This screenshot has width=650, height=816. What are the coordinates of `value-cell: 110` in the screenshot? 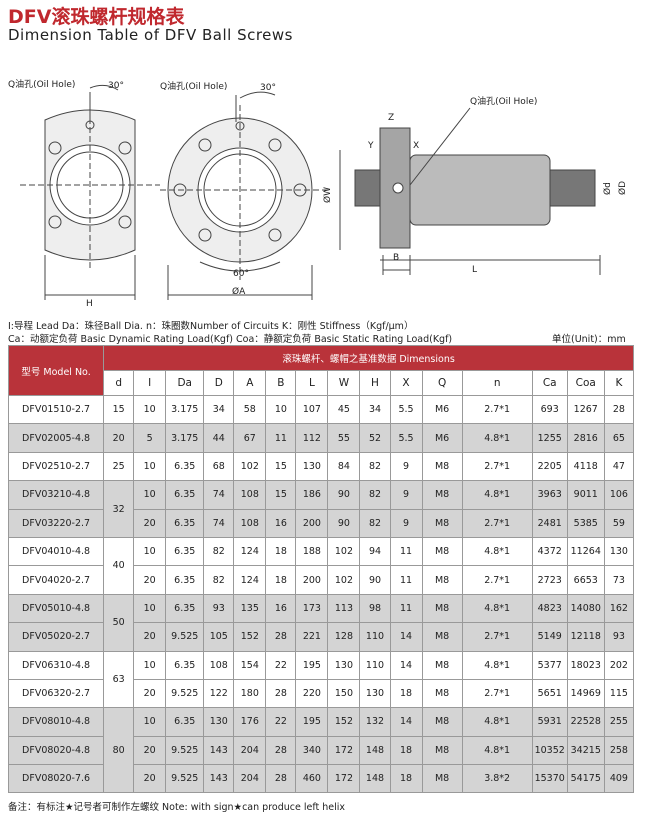 It's located at (375, 665).